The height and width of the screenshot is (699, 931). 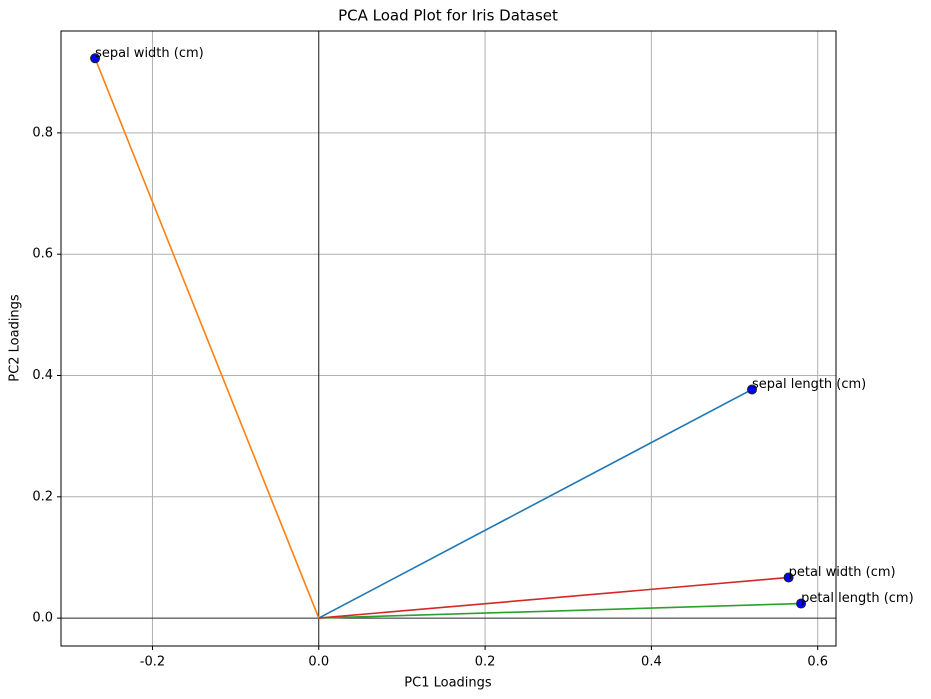 I want to click on x-tick-label: 0.4, so click(x=651, y=662).